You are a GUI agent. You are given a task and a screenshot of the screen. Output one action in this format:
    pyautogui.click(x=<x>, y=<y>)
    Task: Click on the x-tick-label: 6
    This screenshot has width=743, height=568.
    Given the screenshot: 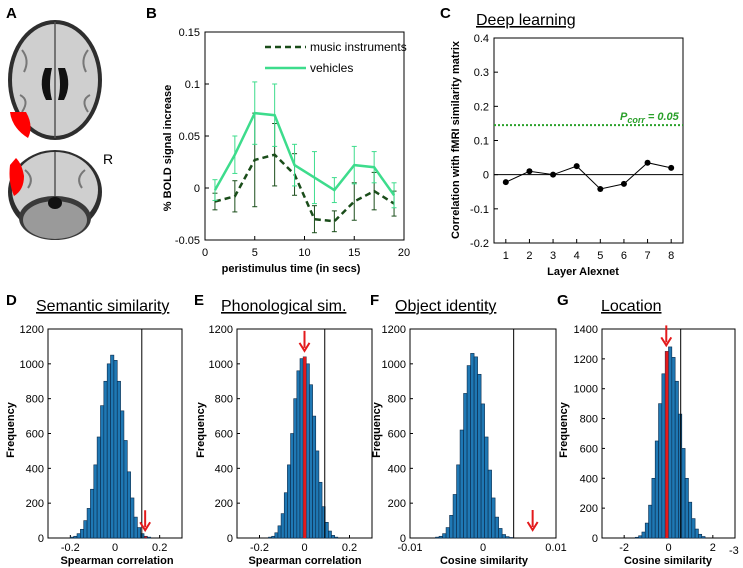 What is the action you would take?
    pyautogui.click(x=624, y=256)
    